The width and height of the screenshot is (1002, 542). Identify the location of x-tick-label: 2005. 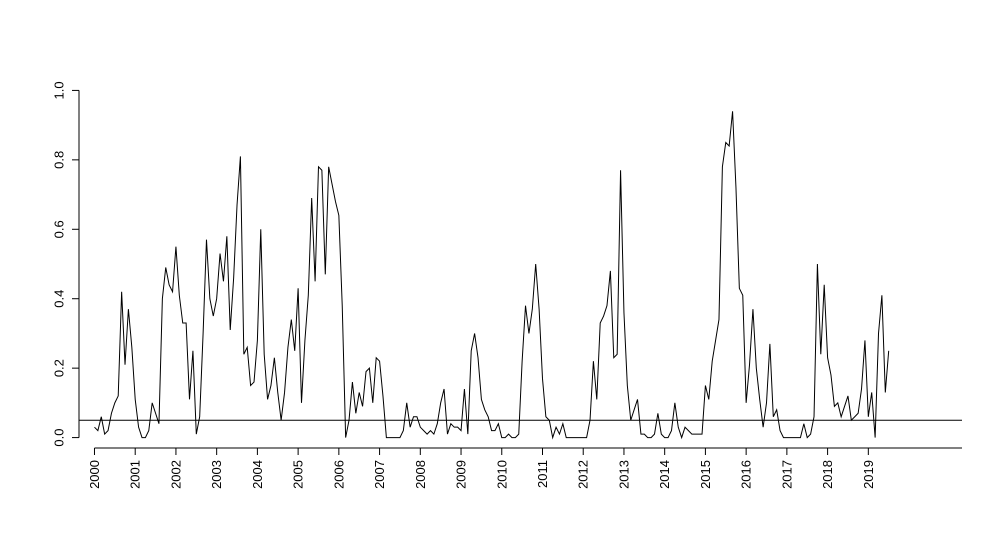
(298, 474).